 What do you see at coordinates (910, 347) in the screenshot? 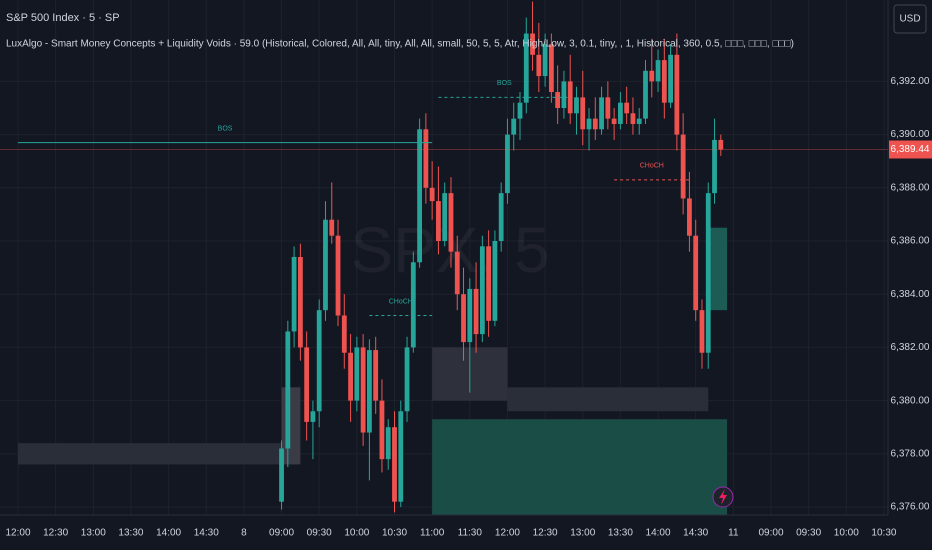
I see `y-tick-label: 6,382.00` at bounding box center [910, 347].